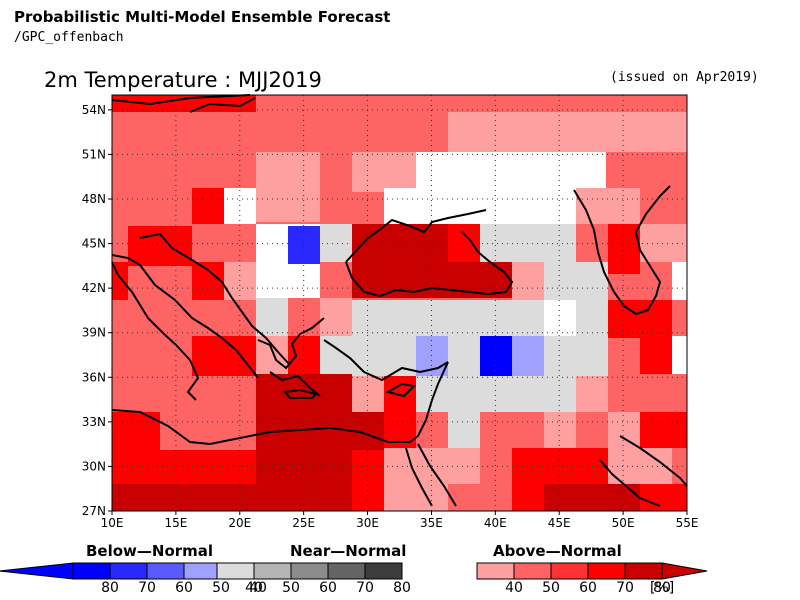 This screenshot has width=800, height=600. I want to click on lon-label: 20E, so click(239, 523).